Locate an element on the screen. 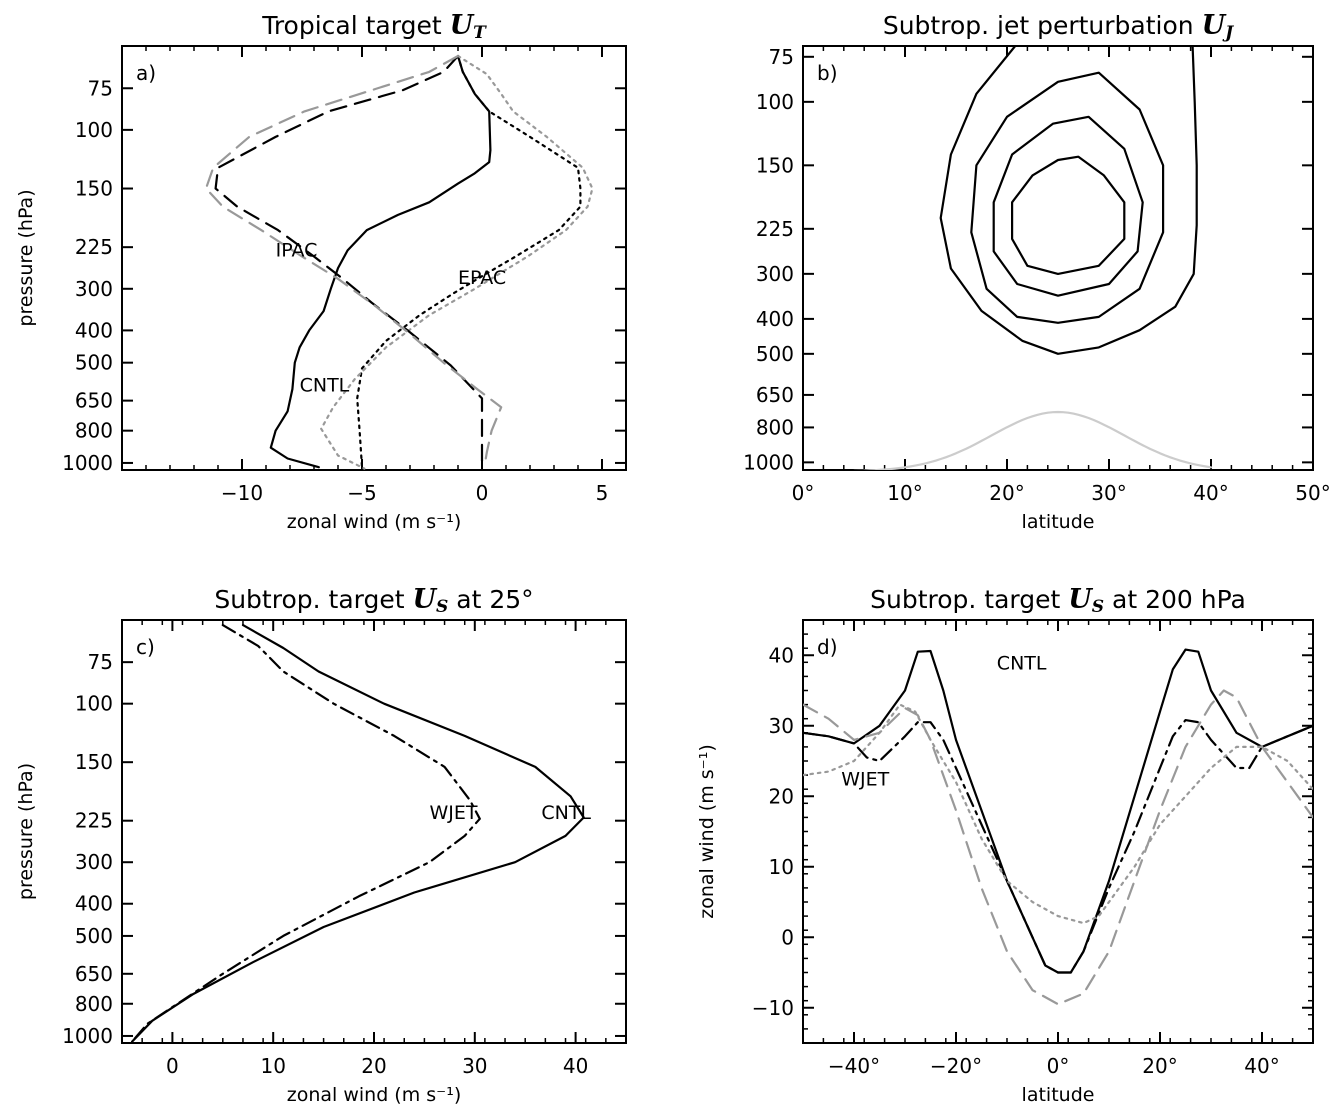  x-tick-label: −5 is located at coordinates (361, 493).